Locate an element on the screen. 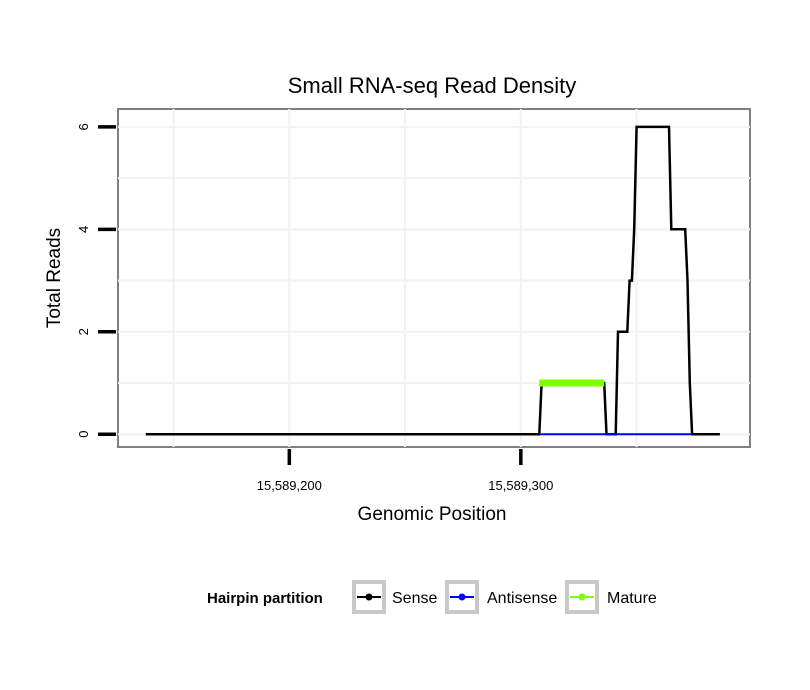 The image size is (810, 690). legend: Hairpin partition Sense Antisense Mature is located at coordinates (432, 597).